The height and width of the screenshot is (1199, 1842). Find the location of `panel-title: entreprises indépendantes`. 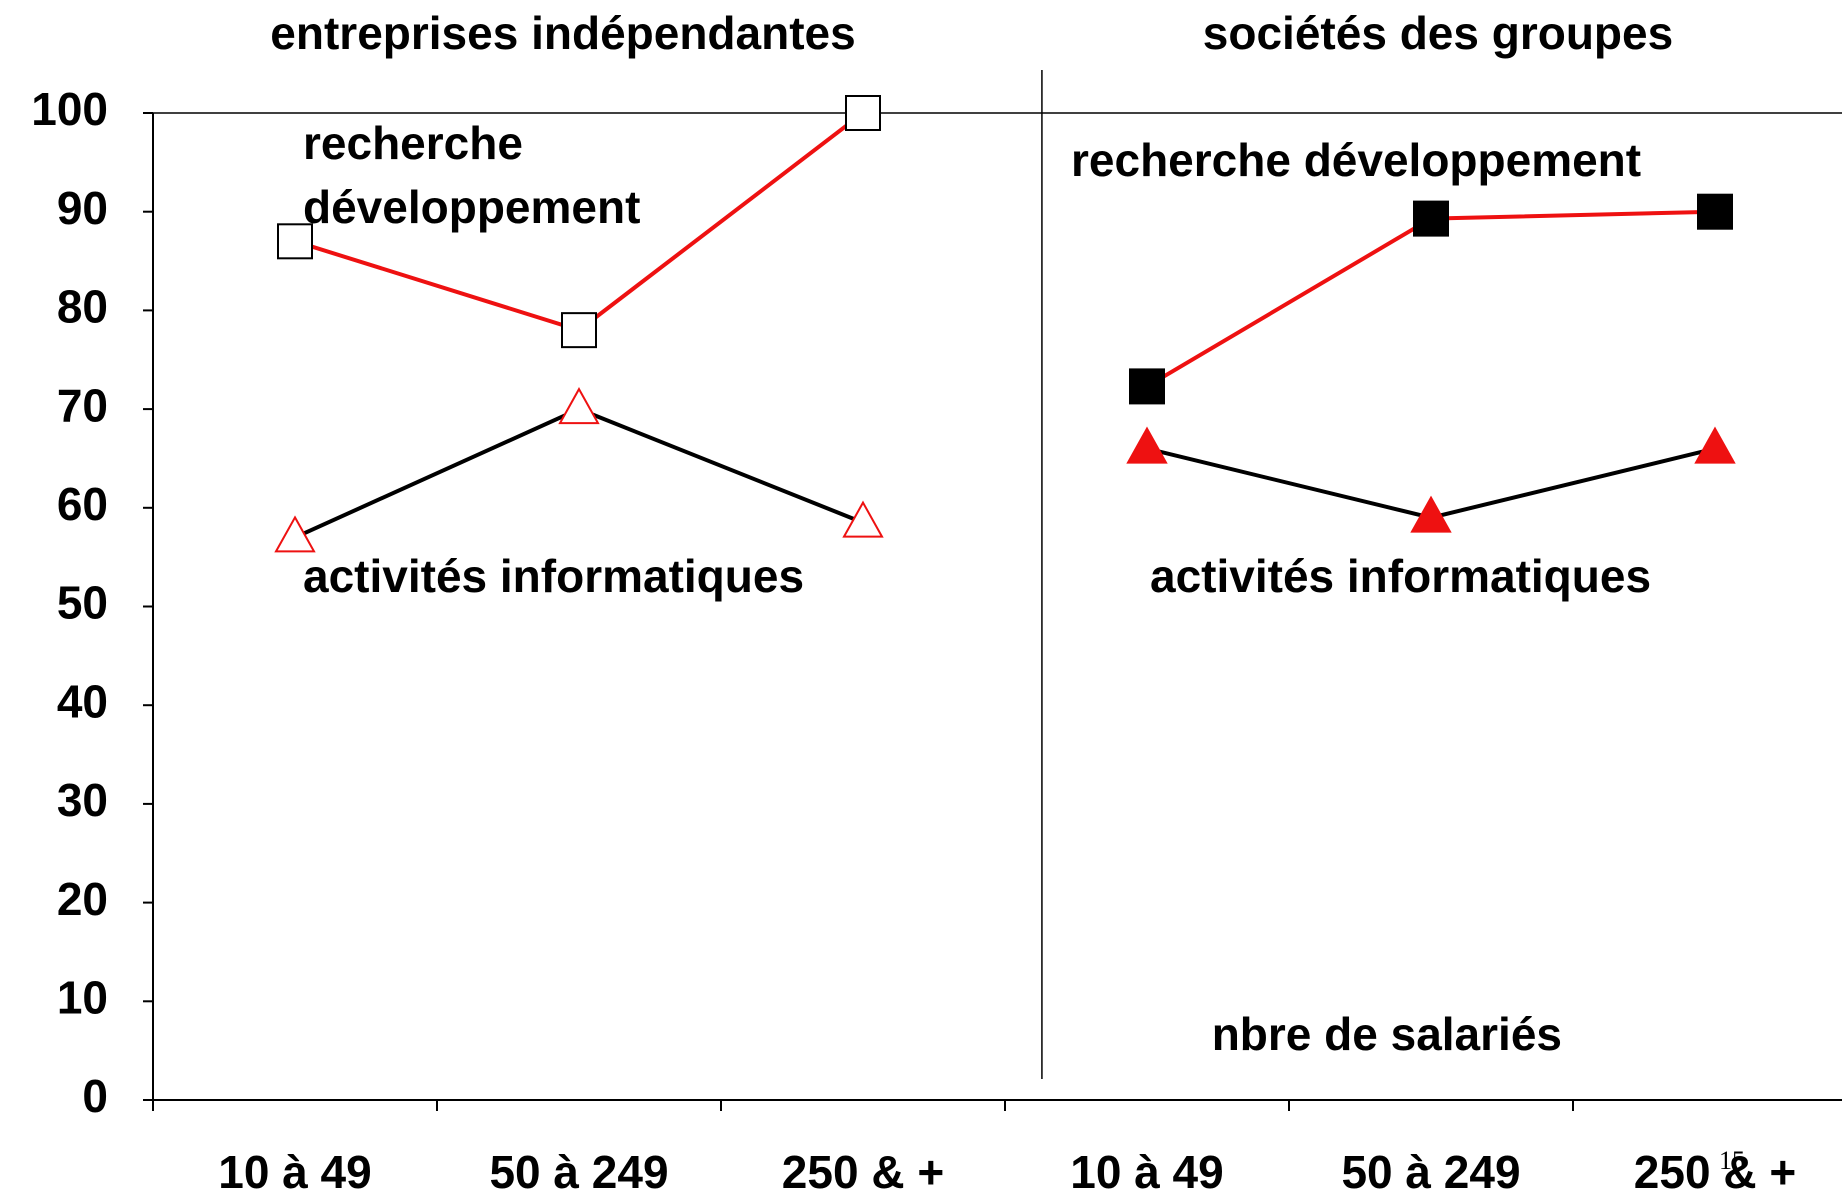

panel-title: entreprises indépendantes is located at coordinates (562, 33).